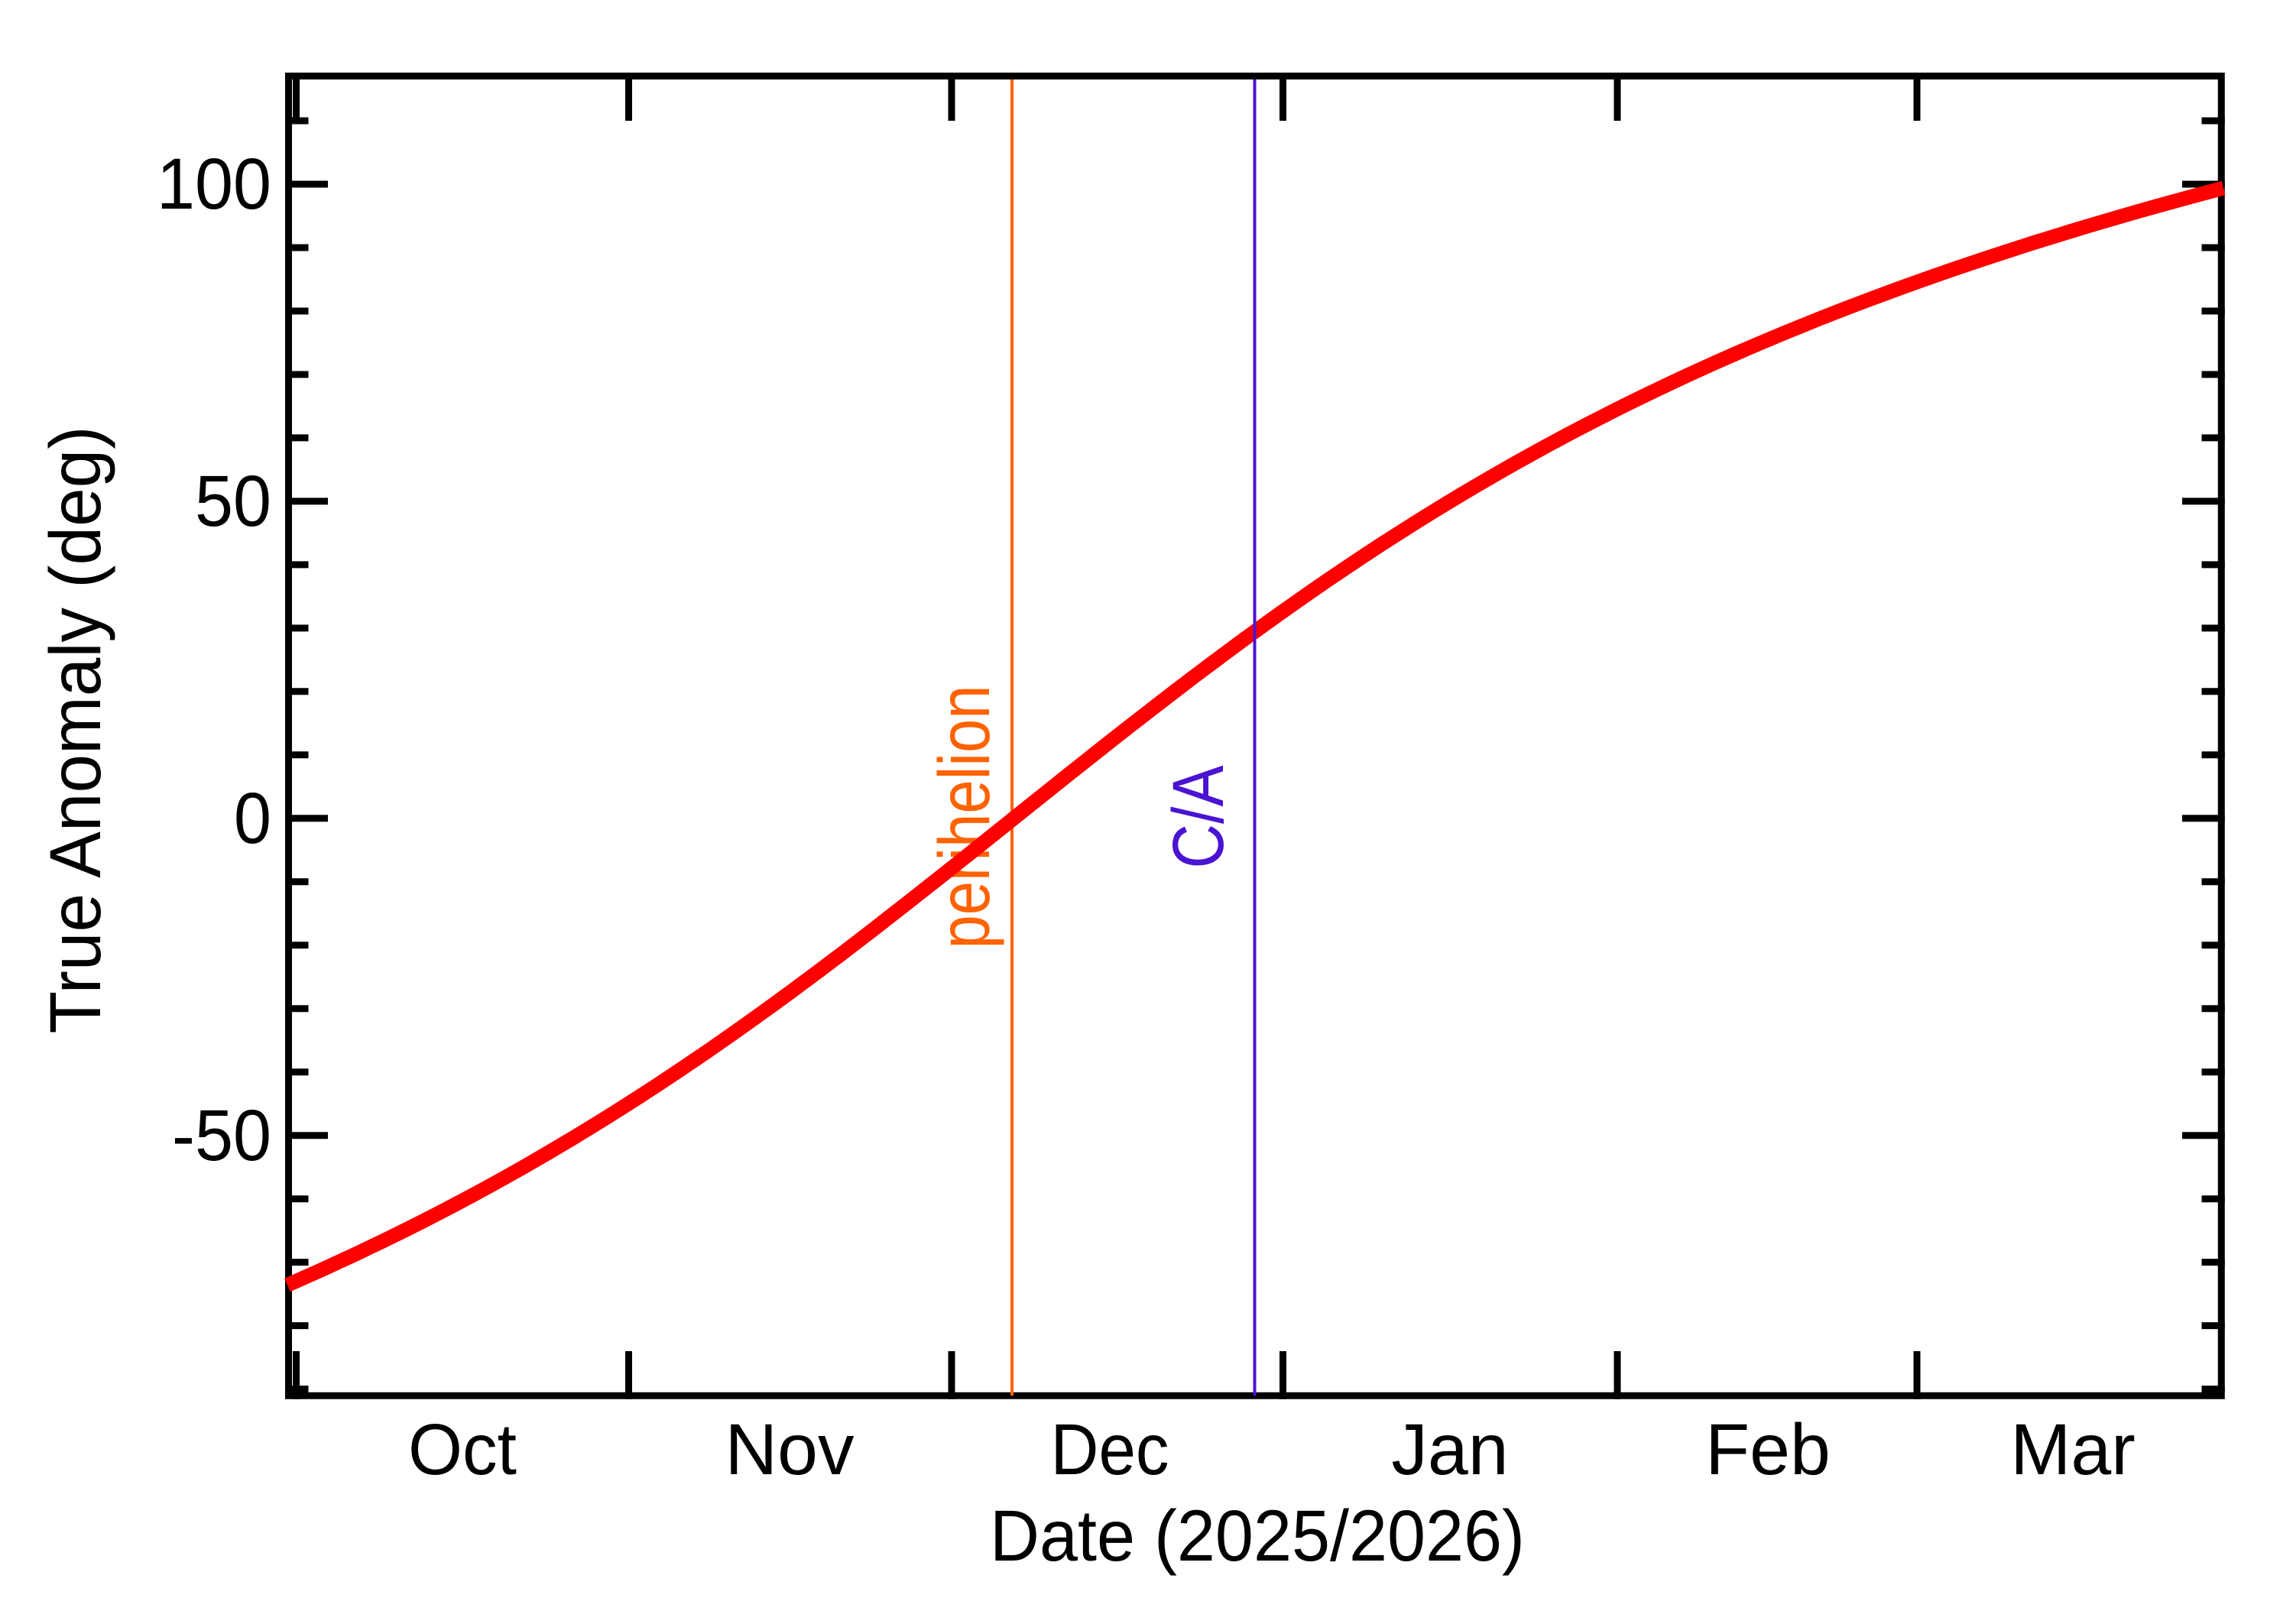 This screenshot has width=2293, height=1624. Describe the element at coordinates (2073, 1449) in the screenshot. I see `svg-text: Mar` at that location.